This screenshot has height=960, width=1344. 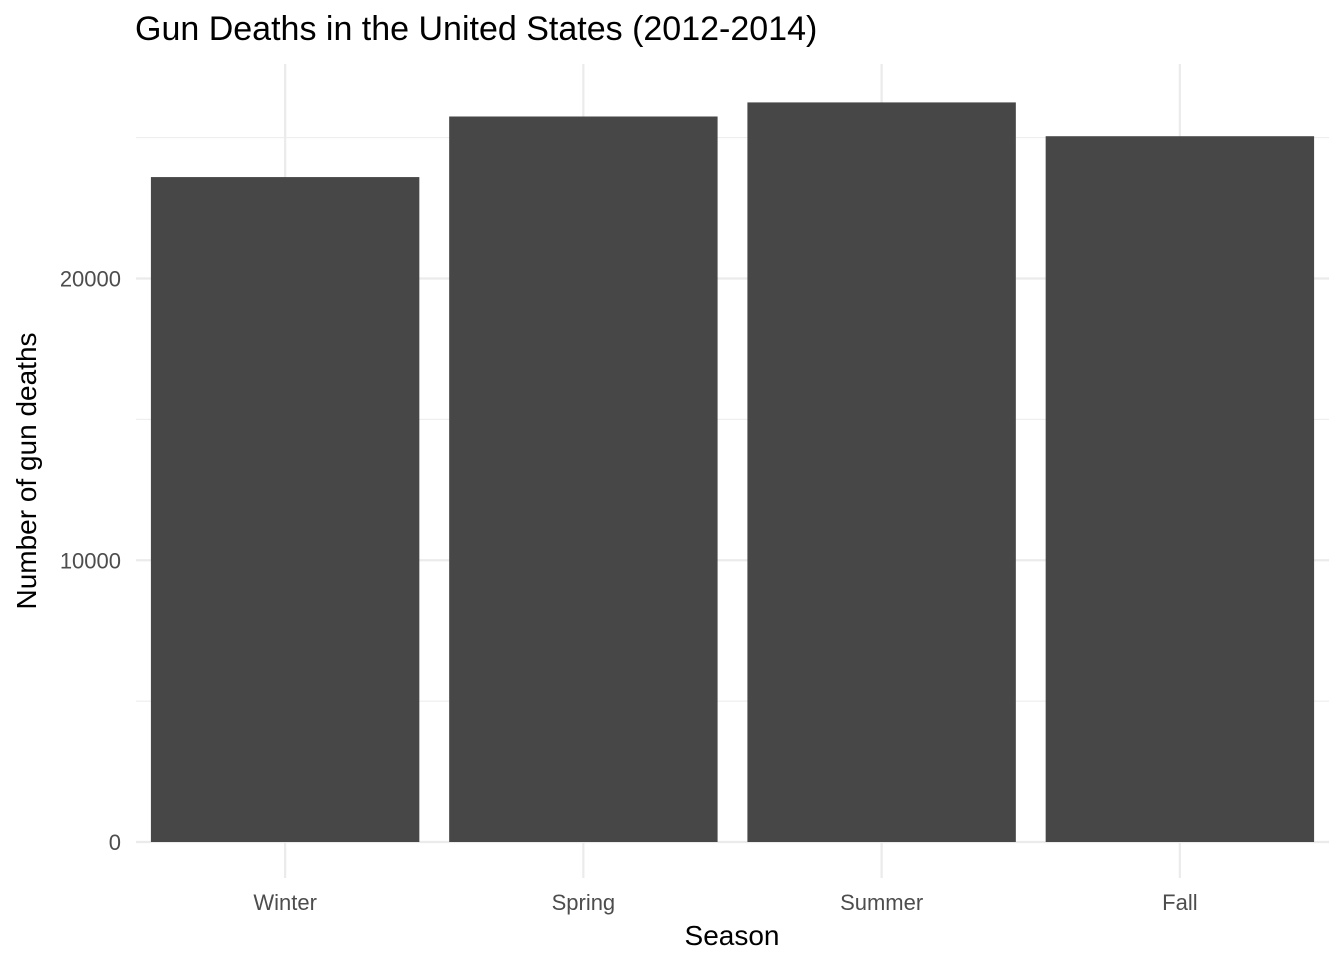 What do you see at coordinates (285, 509) in the screenshot?
I see `bar-winter` at bounding box center [285, 509].